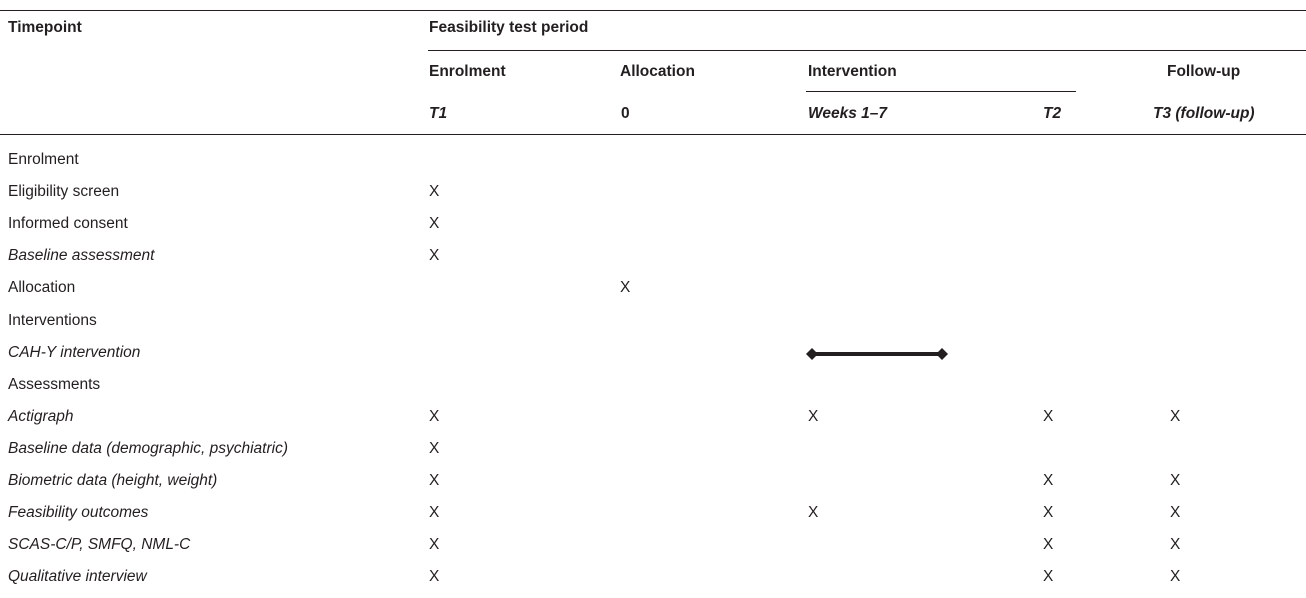  I want to click on row-label: Qualitative interview, so click(77, 577).